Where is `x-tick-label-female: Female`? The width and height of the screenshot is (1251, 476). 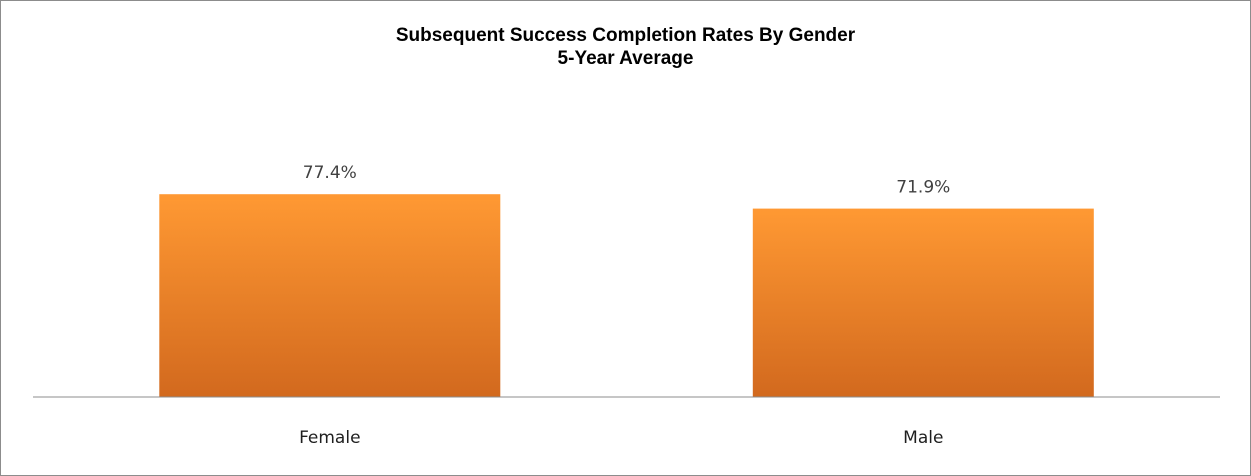 x-tick-label-female: Female is located at coordinates (329, 438).